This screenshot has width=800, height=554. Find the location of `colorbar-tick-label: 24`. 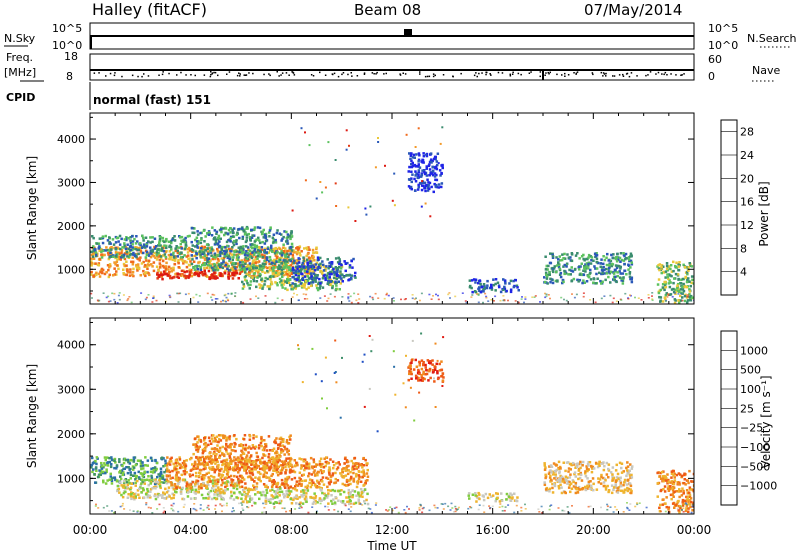

colorbar-tick-label: 24 is located at coordinates (747, 155).